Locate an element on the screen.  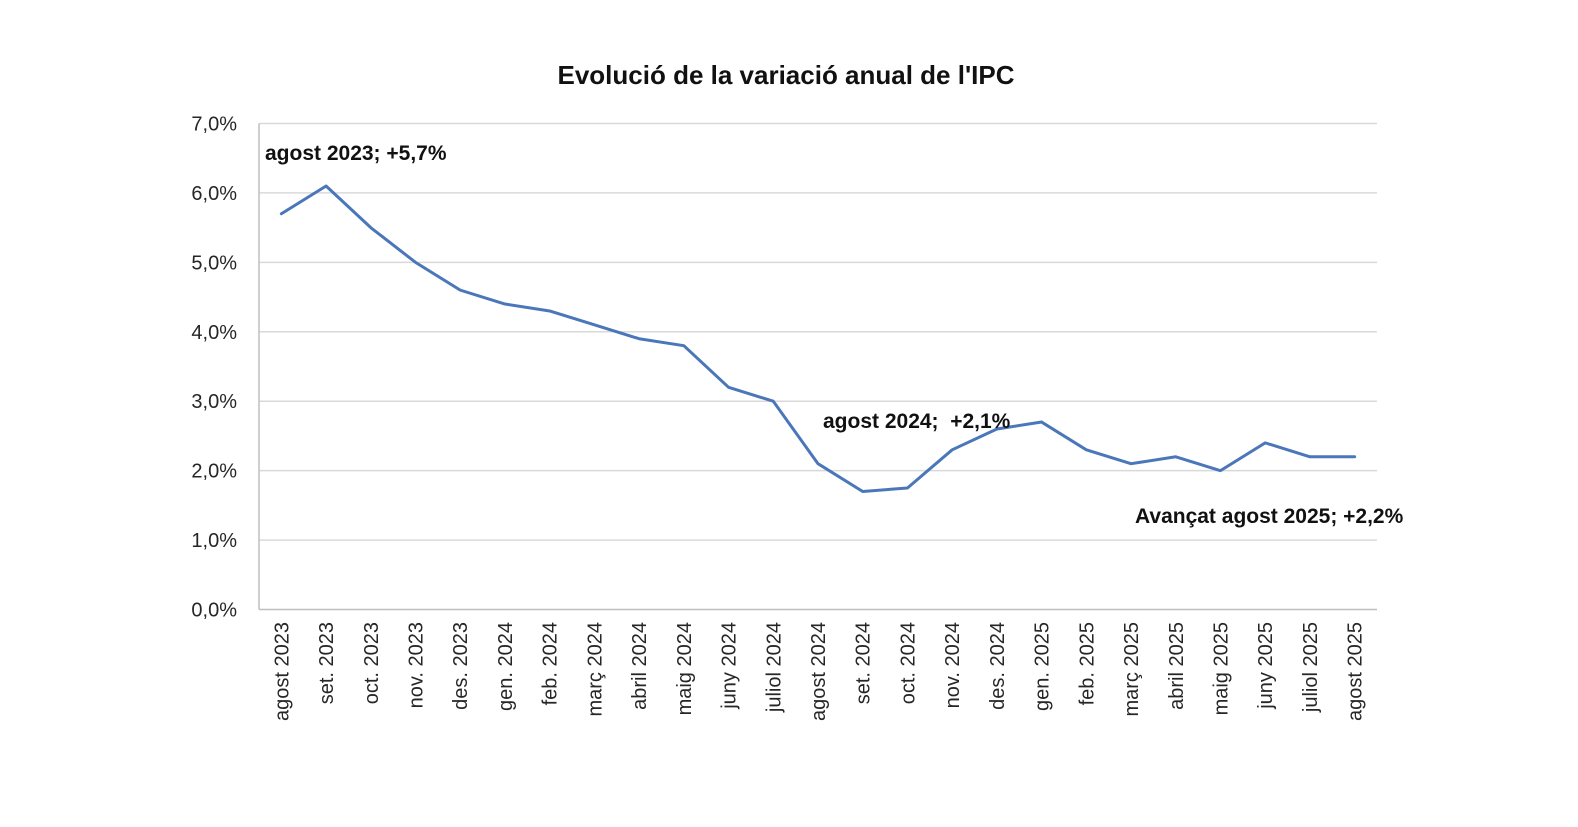
annotation-avancat-agost-2025: Avançat agost 2025; +2,2% is located at coordinates (1269, 516).